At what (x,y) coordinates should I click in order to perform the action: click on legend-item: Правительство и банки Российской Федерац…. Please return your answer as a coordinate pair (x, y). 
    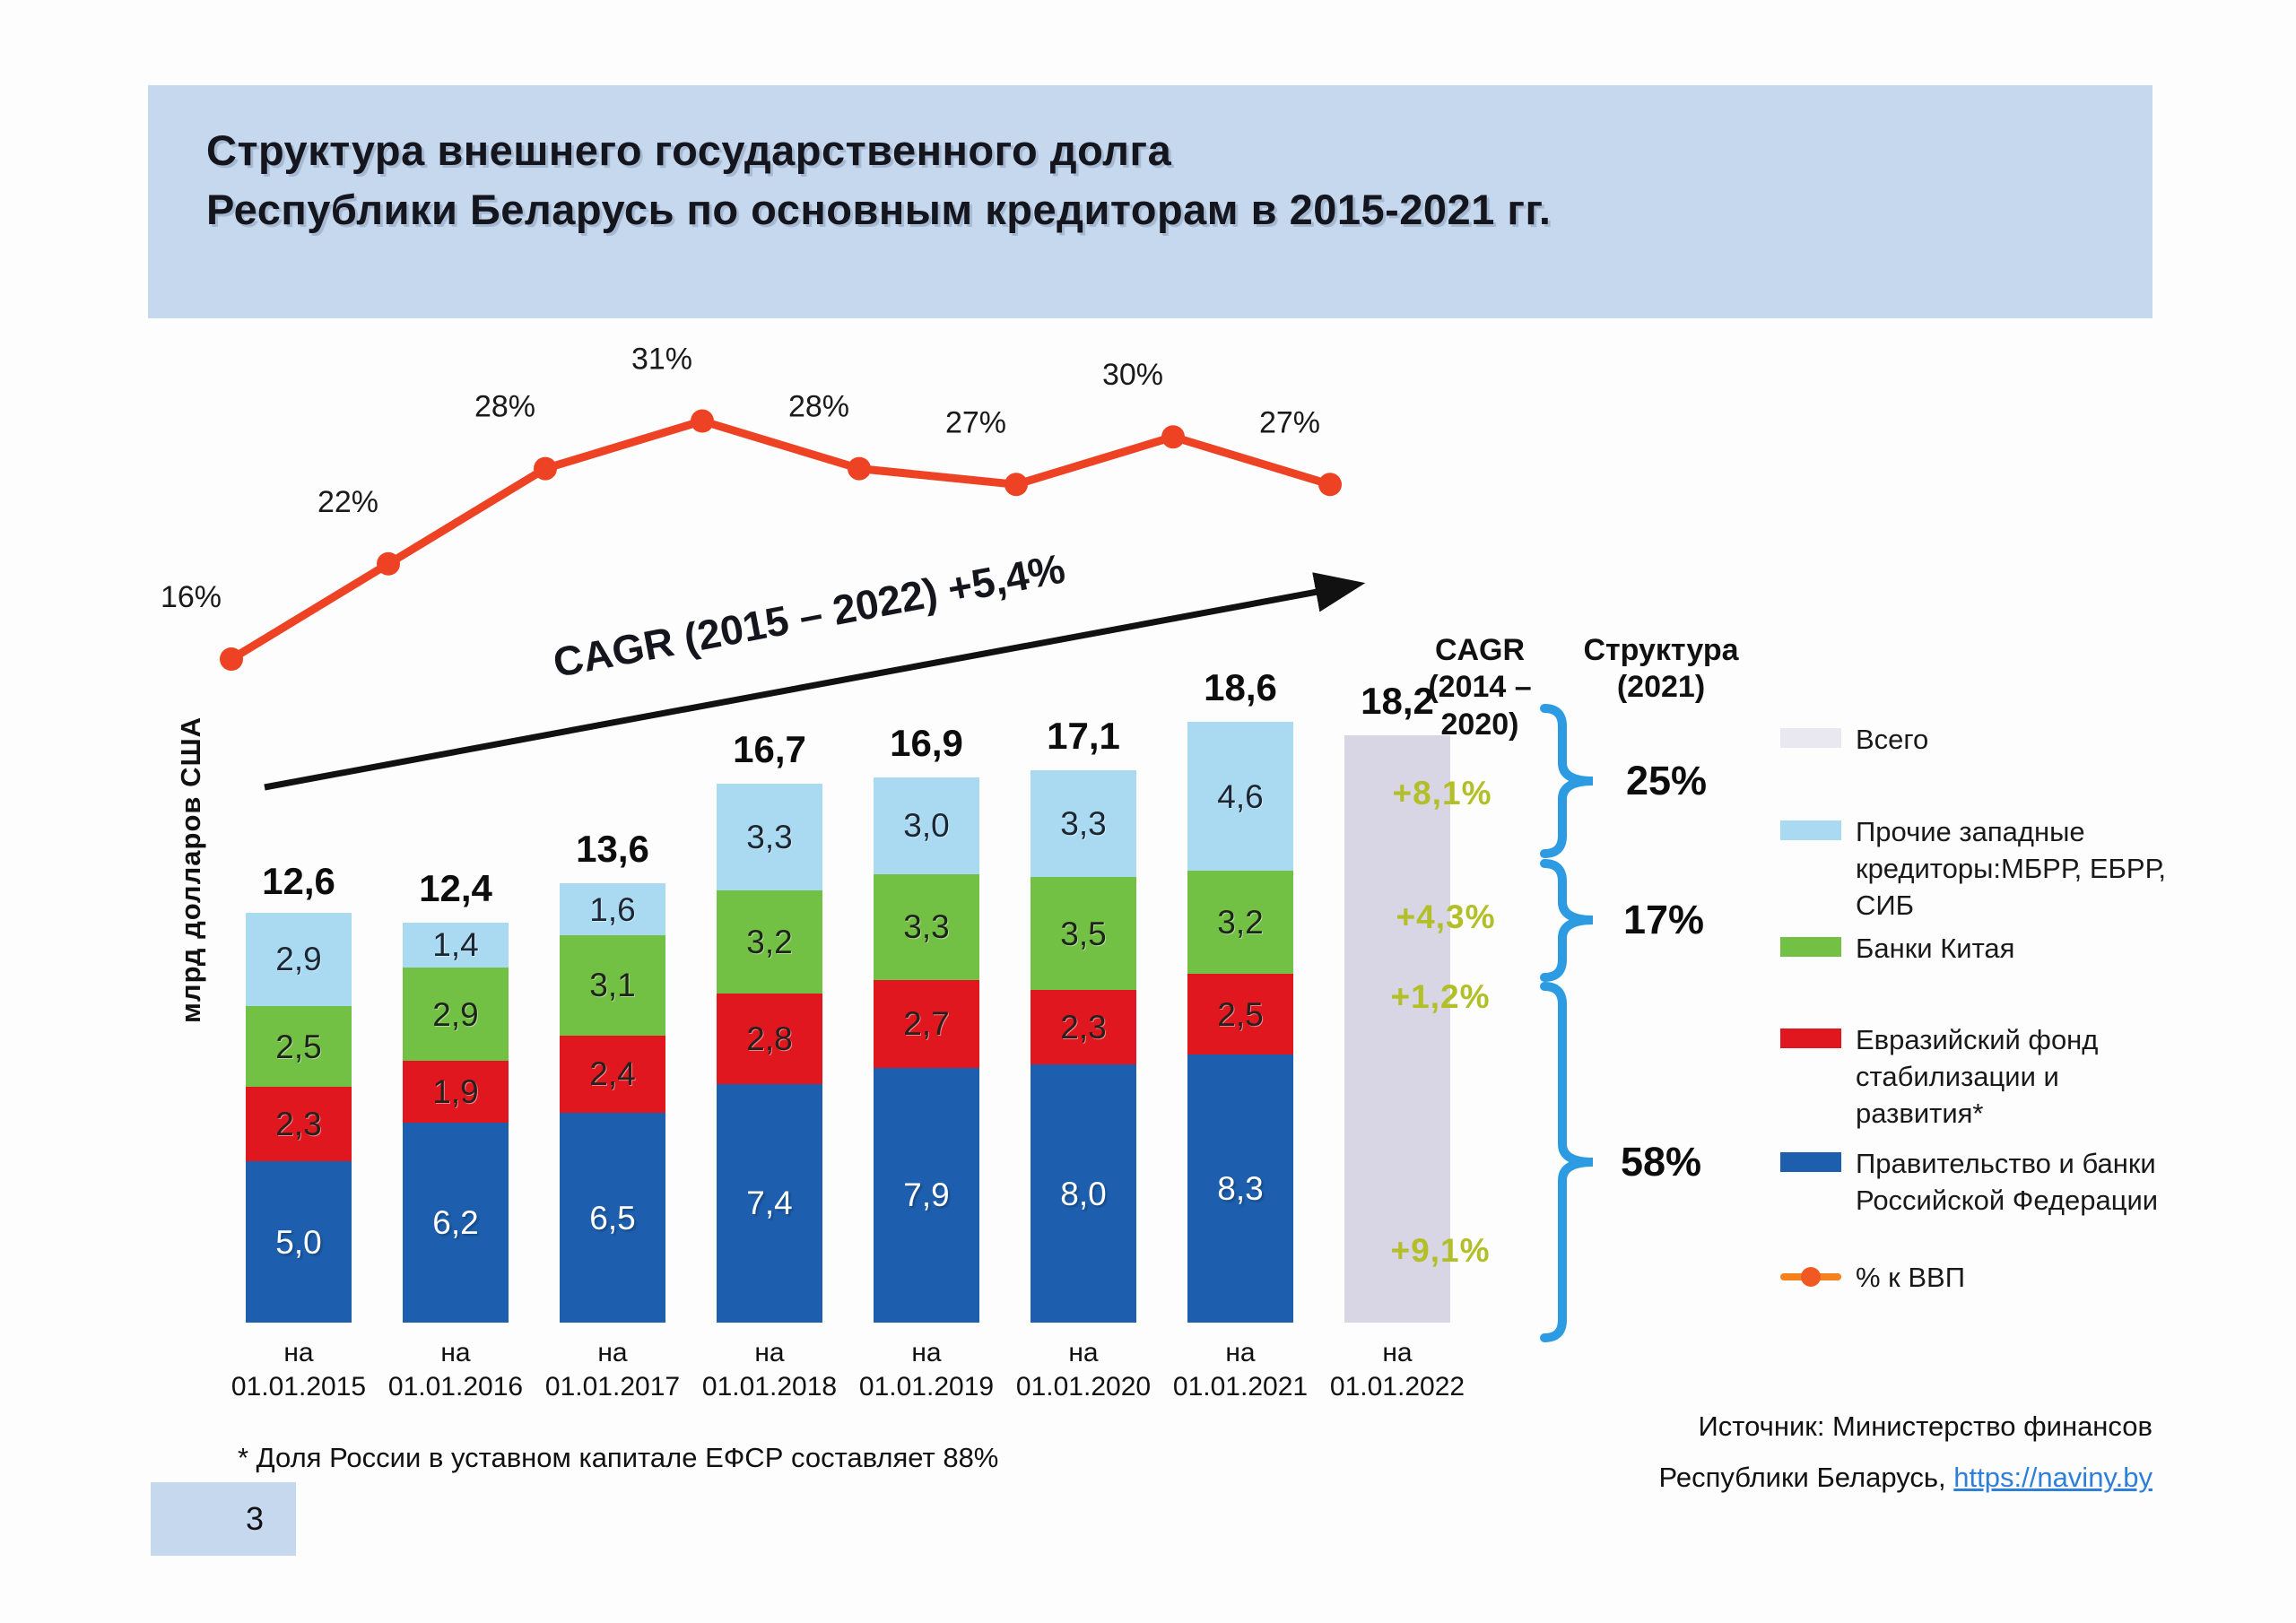
    Looking at the image, I should click on (1990, 1182).